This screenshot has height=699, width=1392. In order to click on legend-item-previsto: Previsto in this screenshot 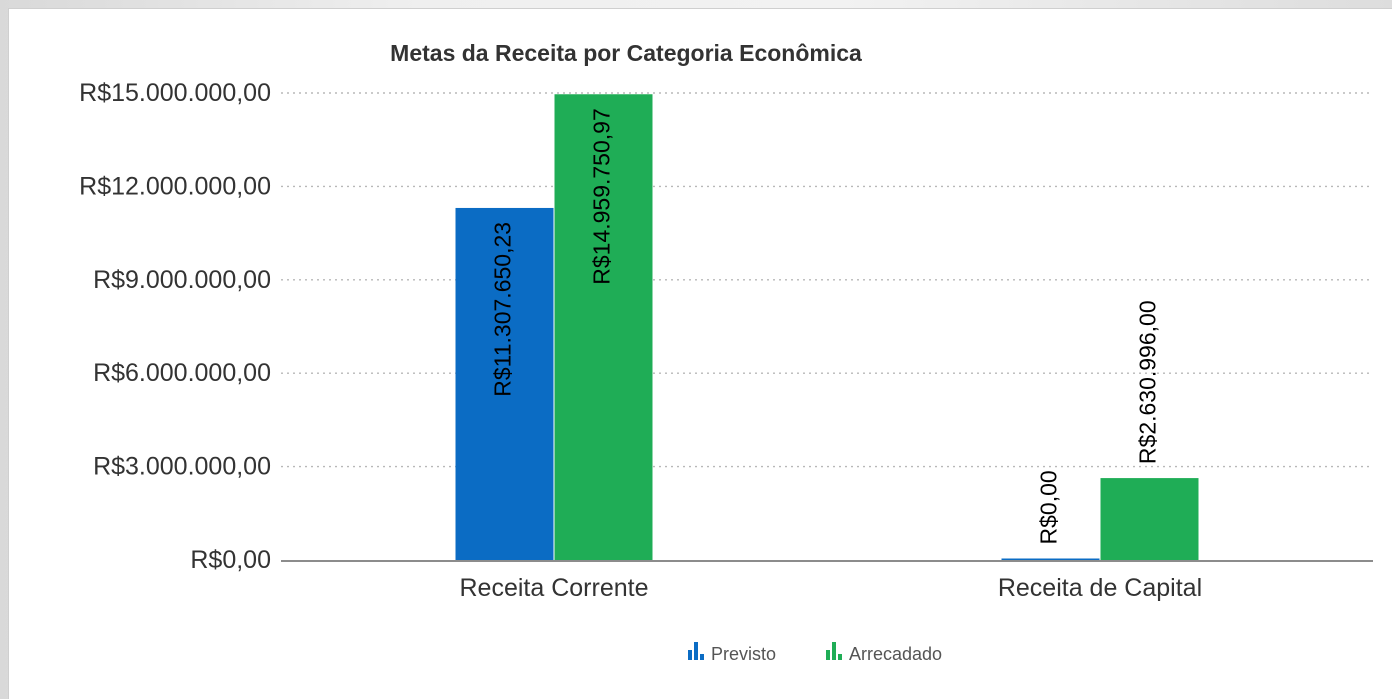, I will do `click(732, 653)`.